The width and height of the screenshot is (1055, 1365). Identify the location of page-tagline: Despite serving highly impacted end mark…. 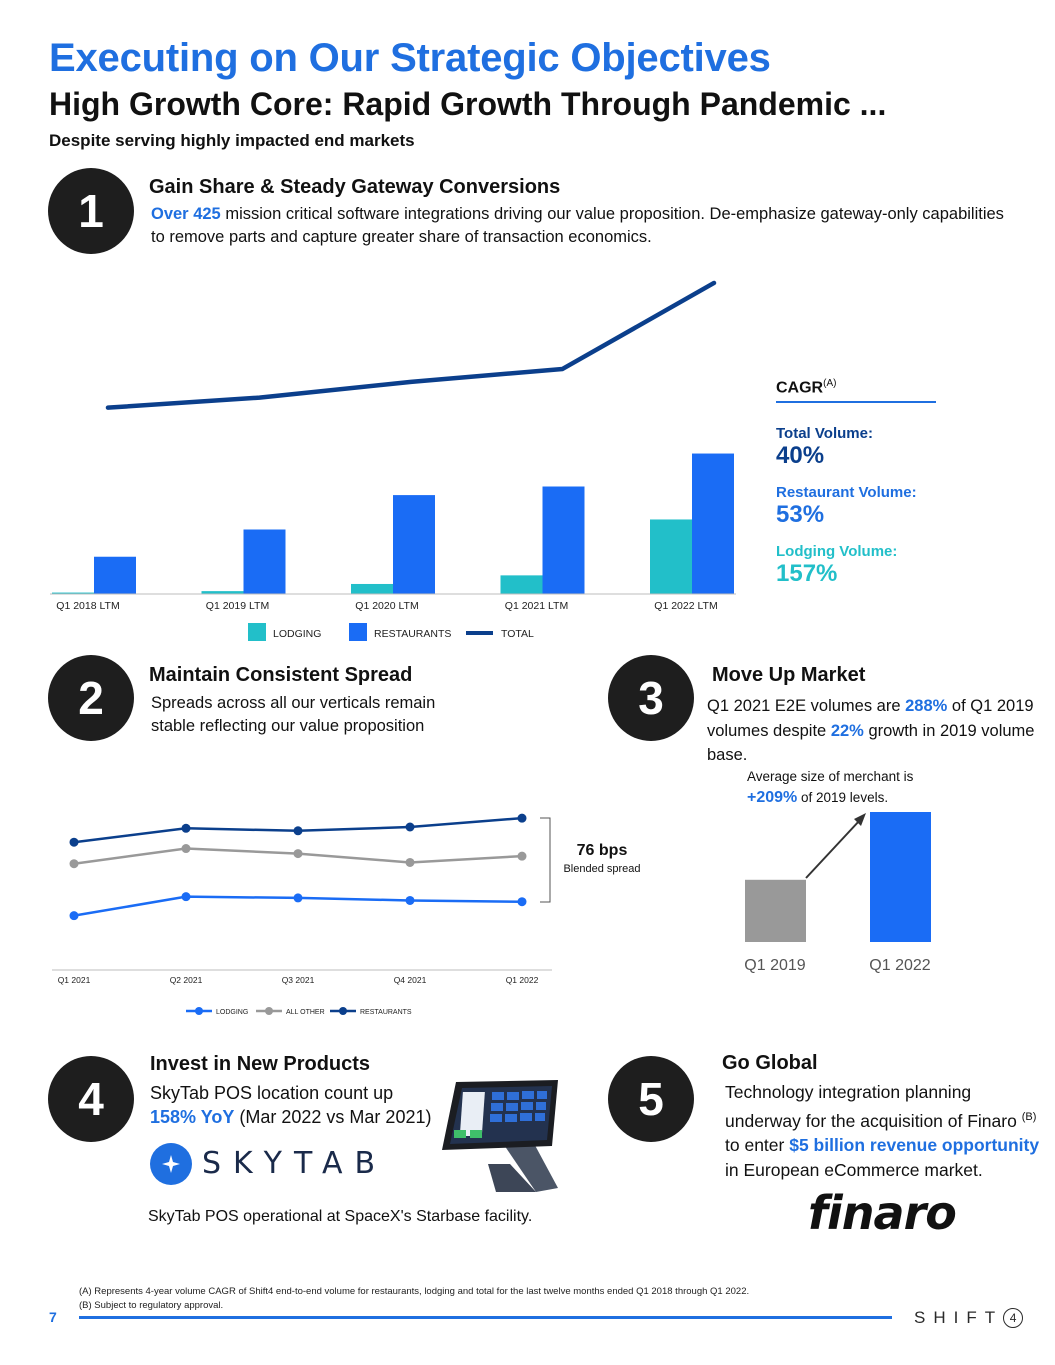
(232, 140).